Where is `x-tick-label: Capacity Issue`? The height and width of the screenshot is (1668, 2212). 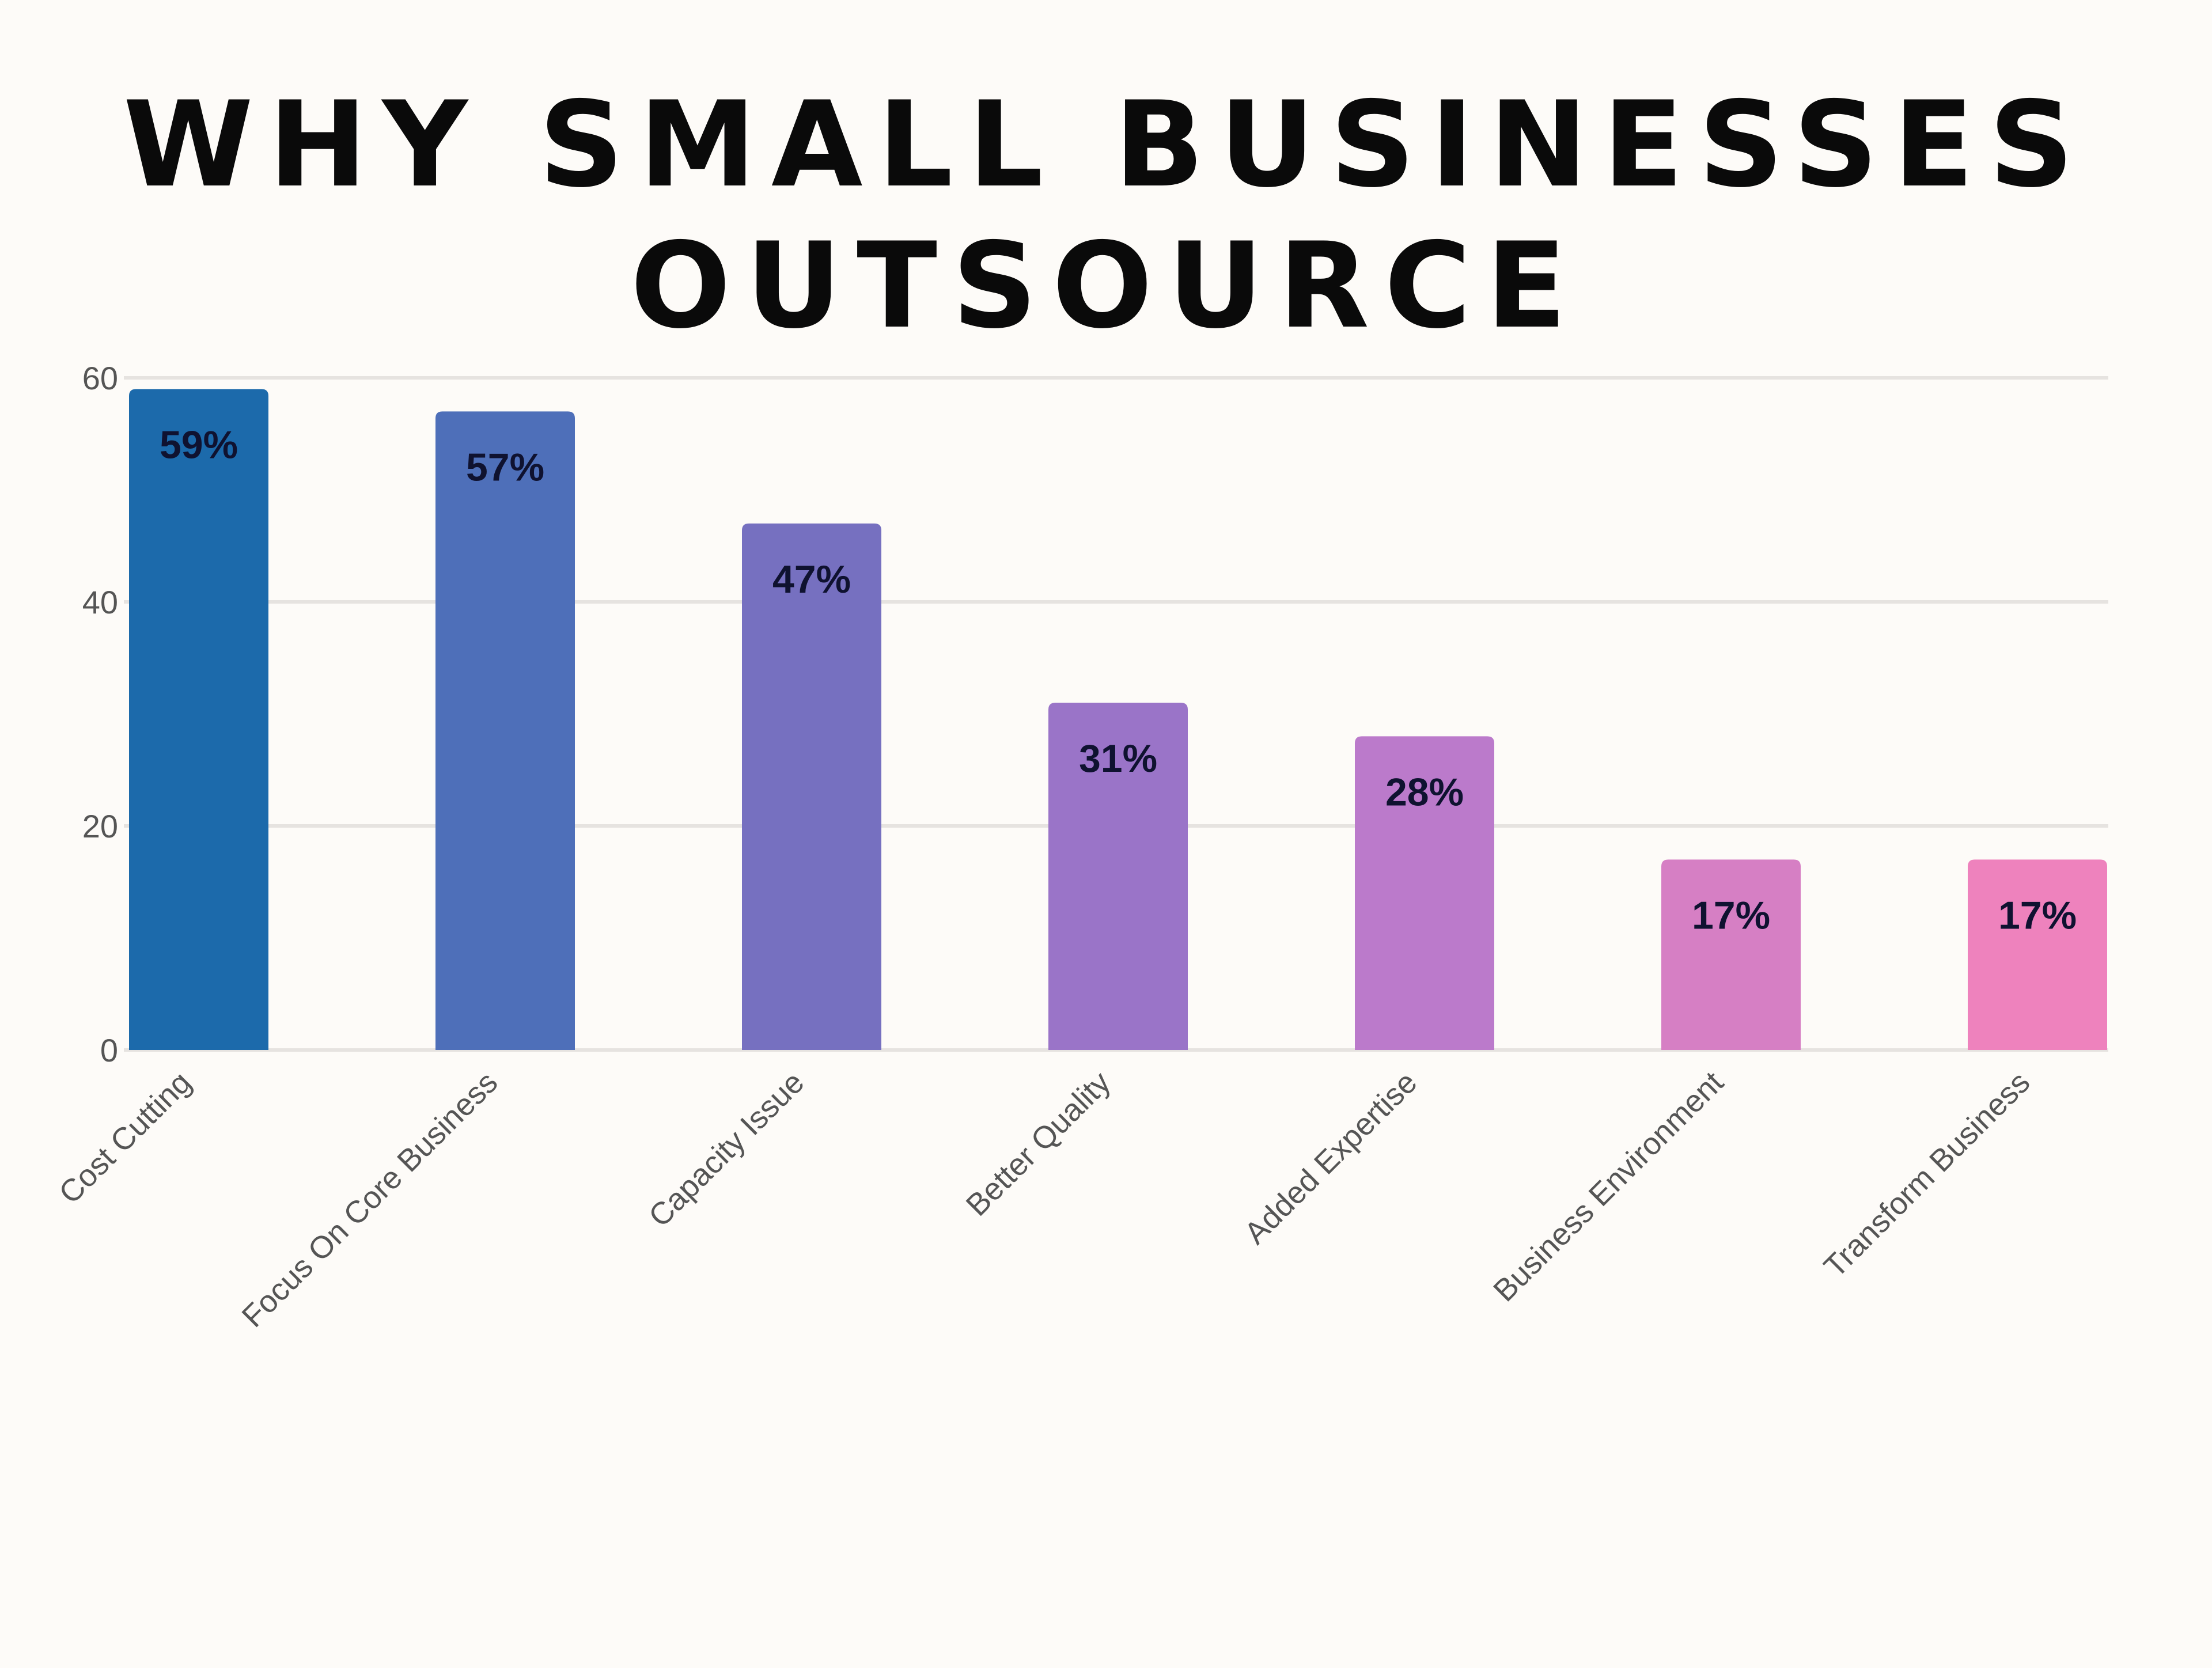
x-tick-label: Capacity Issue is located at coordinates (726, 1149).